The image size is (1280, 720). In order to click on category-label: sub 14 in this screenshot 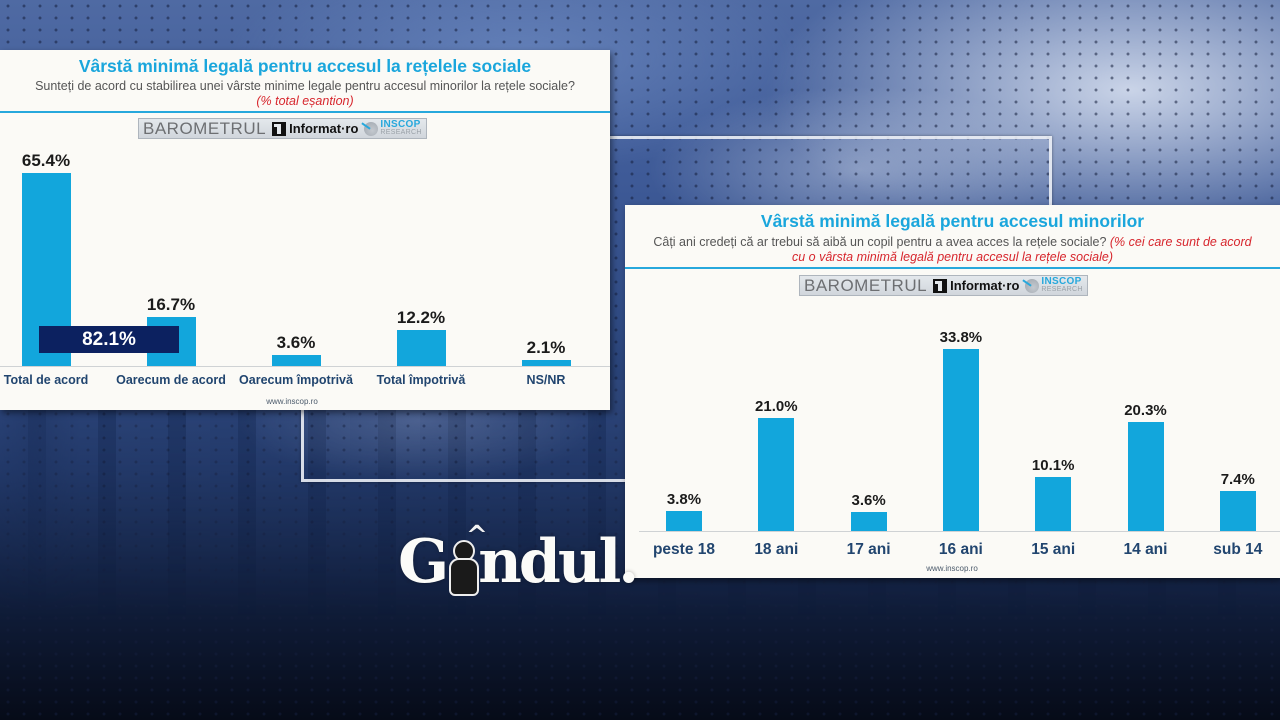, I will do `click(1238, 549)`.